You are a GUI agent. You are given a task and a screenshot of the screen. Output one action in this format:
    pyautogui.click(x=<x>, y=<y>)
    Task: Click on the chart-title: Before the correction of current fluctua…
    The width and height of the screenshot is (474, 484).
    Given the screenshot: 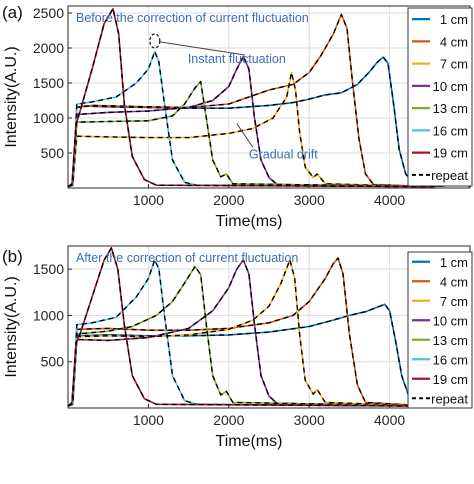 What is the action you would take?
    pyautogui.click(x=192, y=18)
    